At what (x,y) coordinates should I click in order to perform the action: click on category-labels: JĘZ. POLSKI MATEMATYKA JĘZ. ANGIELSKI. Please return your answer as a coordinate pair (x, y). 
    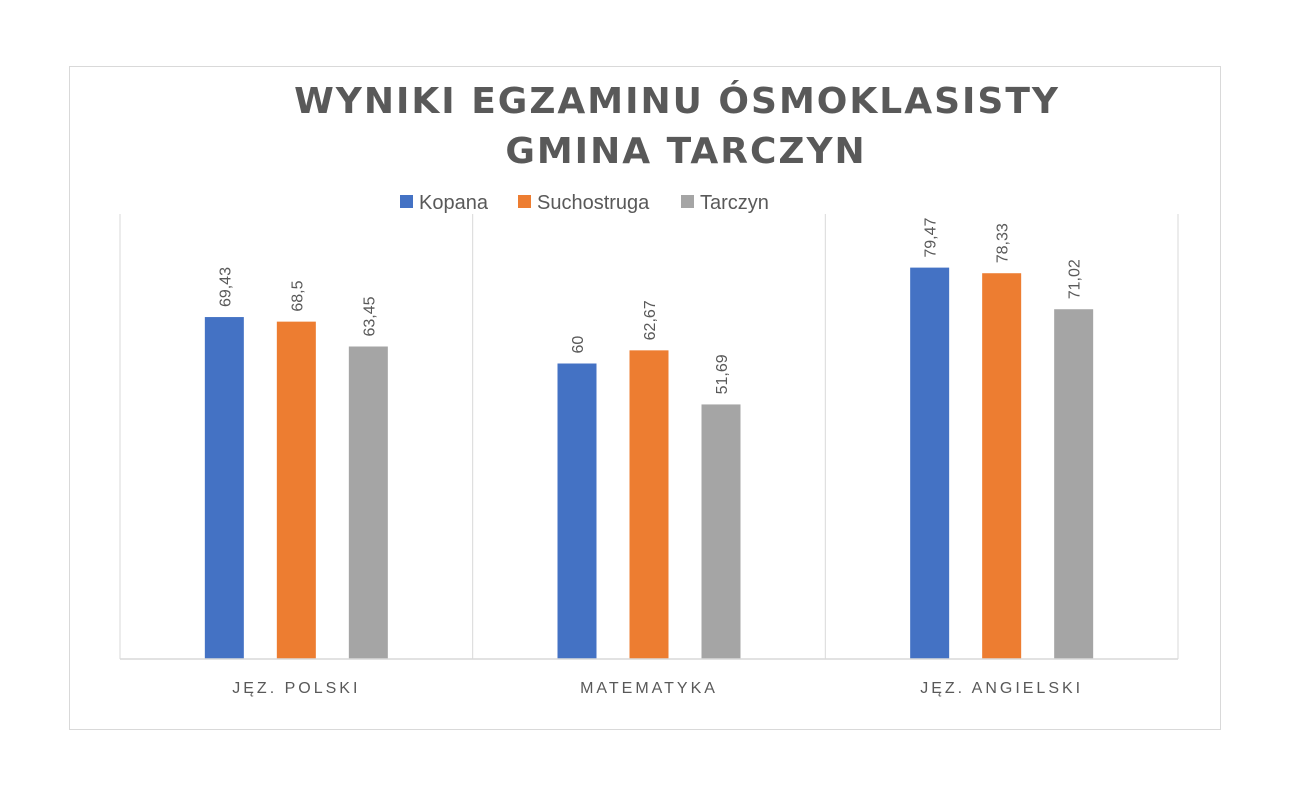
    Looking at the image, I should click on (657, 688).